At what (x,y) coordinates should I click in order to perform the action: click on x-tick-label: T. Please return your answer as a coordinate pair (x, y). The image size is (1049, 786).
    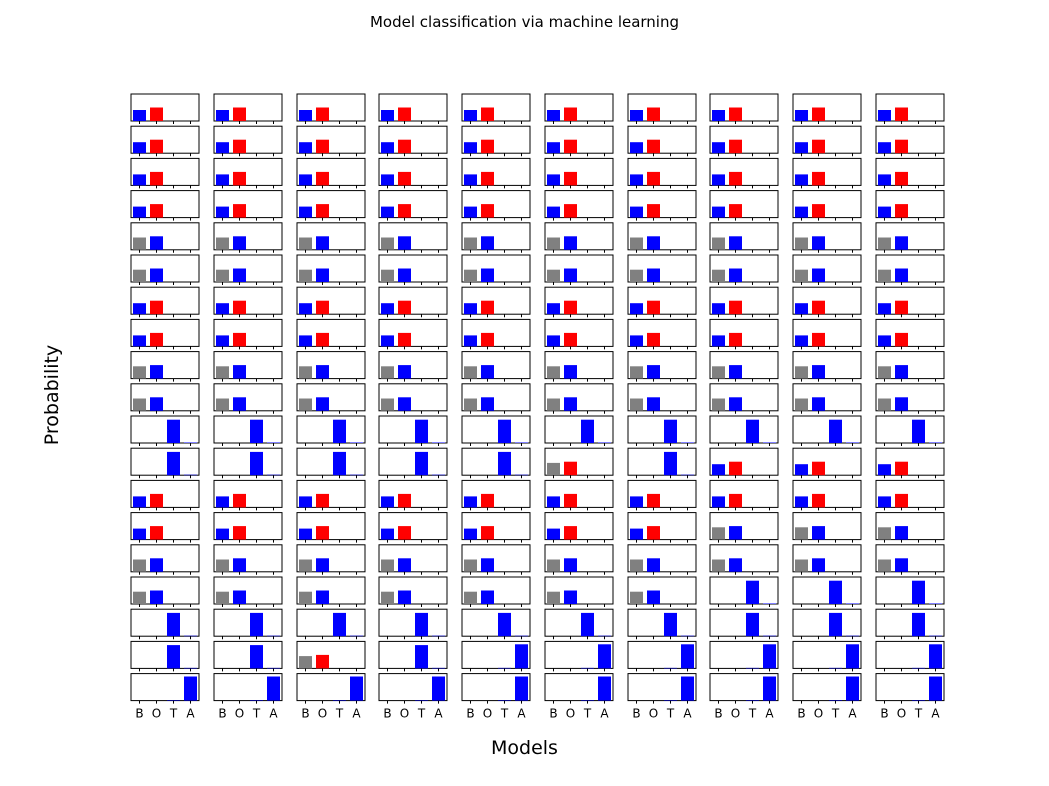
    Looking at the image, I should click on (256, 714).